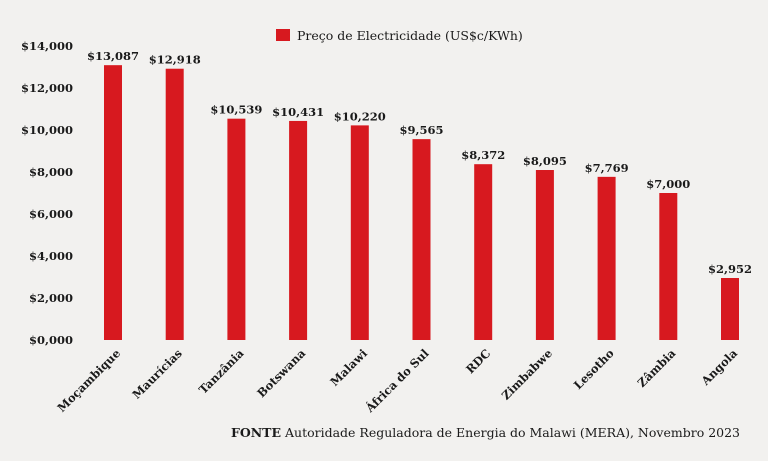 The image size is (768, 461). I want to click on y-tick-label: $10,000, so click(47, 130).